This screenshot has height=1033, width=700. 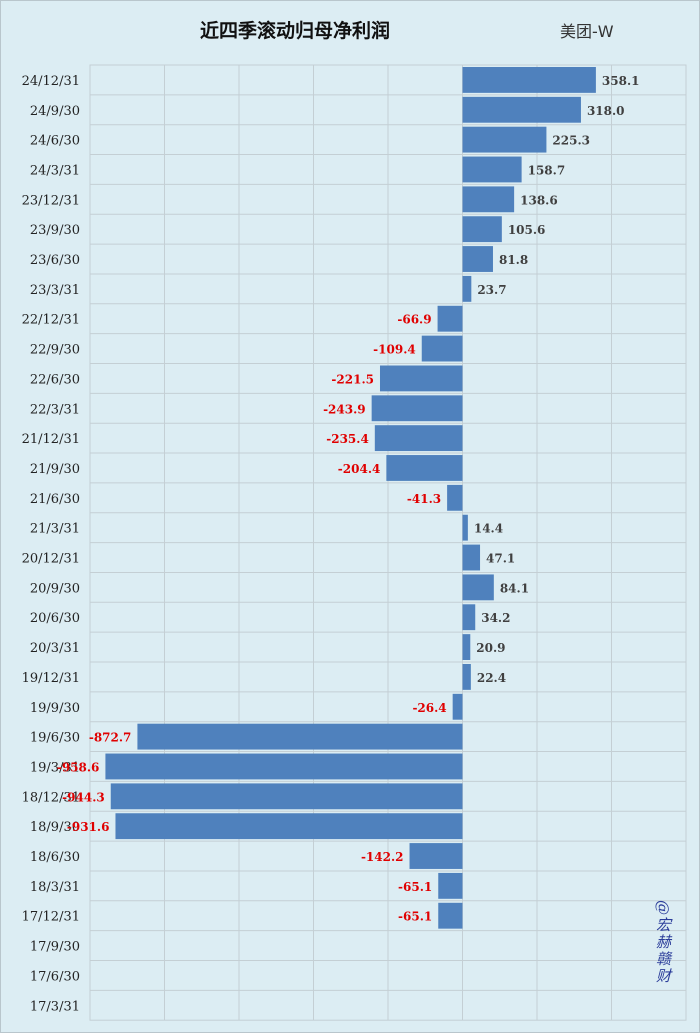 What do you see at coordinates (55, 409) in the screenshot?
I see `category-label: 22/3/31` at bounding box center [55, 409].